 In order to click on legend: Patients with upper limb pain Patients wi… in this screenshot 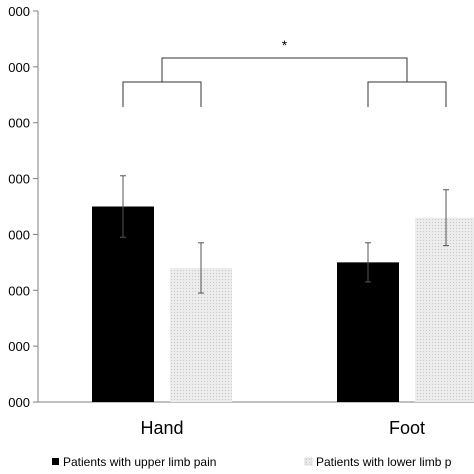, I will do `click(252, 462)`.